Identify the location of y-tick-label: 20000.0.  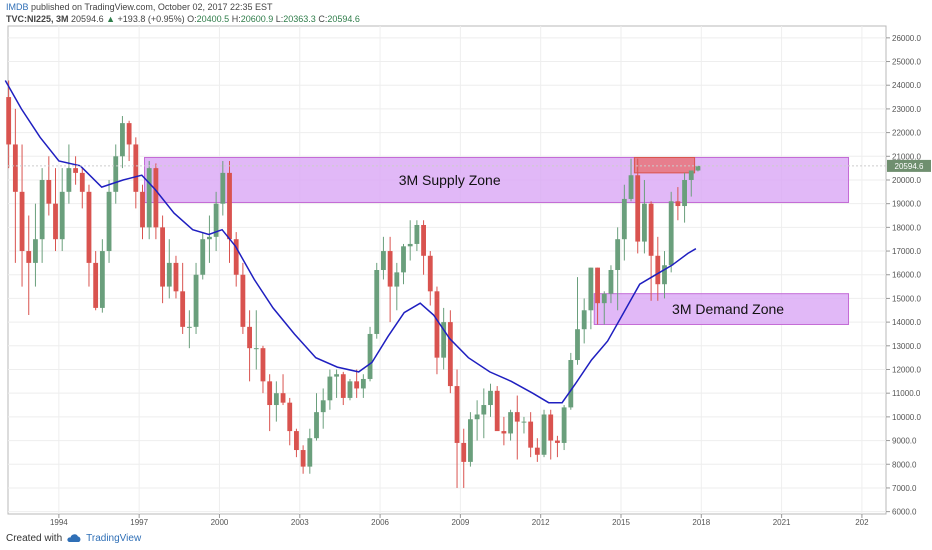
(906, 180).